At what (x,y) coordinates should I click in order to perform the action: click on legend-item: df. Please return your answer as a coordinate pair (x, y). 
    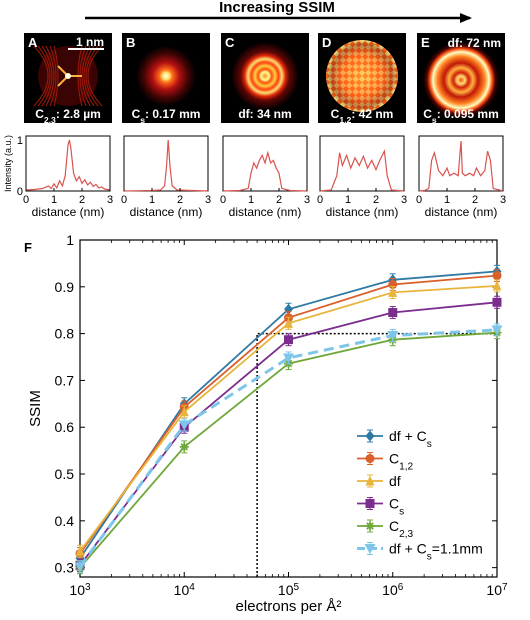
    Looking at the image, I should click on (379, 481).